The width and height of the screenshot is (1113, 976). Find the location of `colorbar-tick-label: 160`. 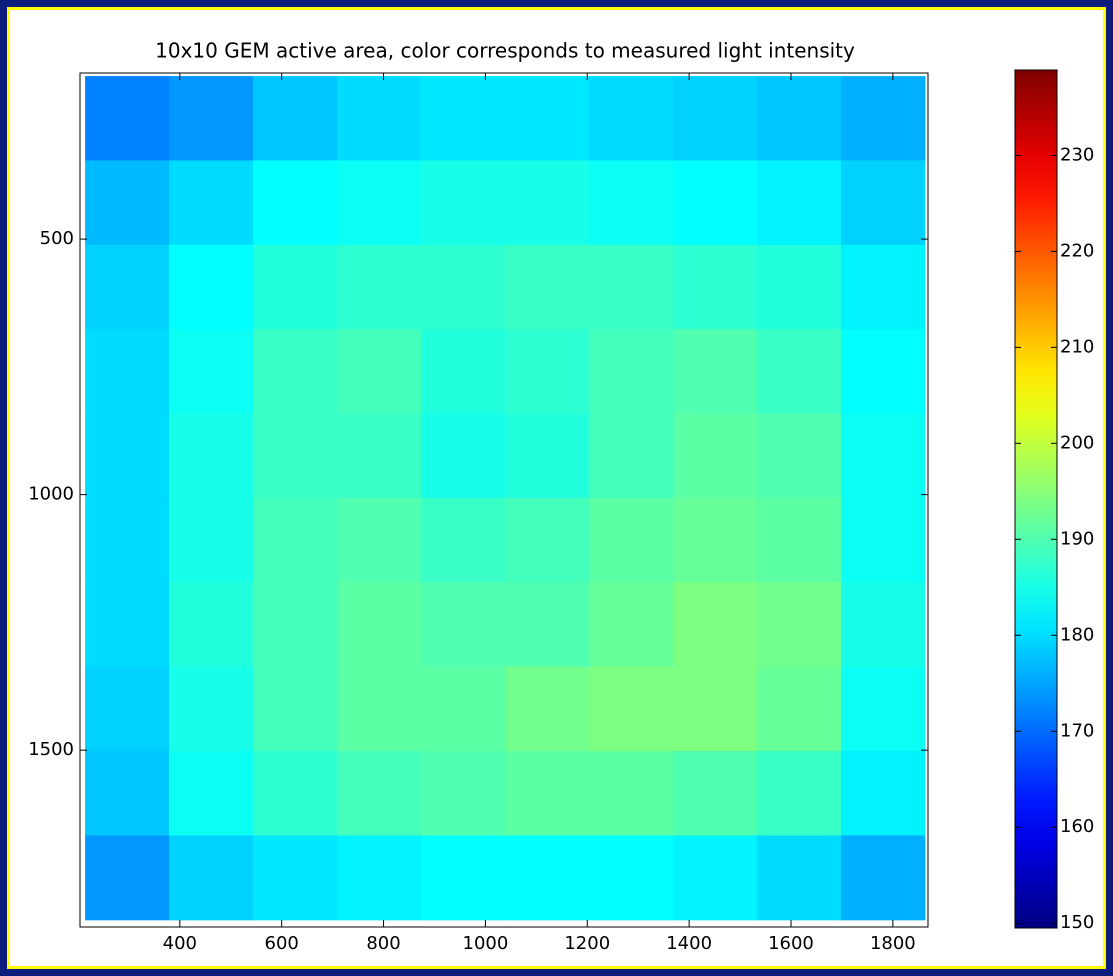

colorbar-tick-label: 160 is located at coordinates (1077, 826).